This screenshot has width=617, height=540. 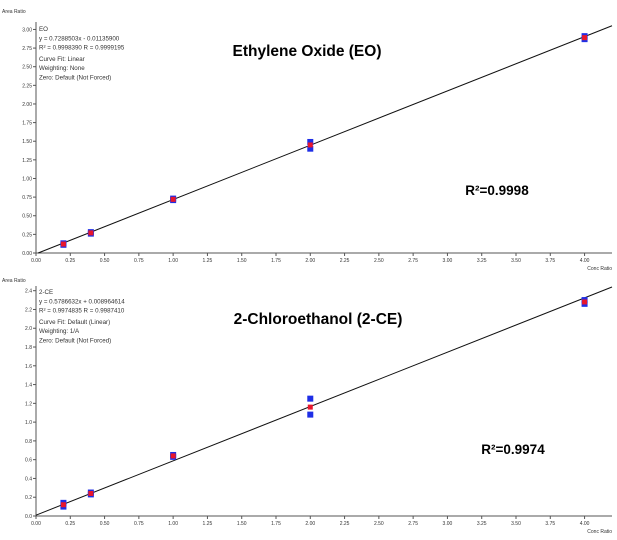 What do you see at coordinates (513, 449) in the screenshot?
I see `r-squared-label: R²=0.9974` at bounding box center [513, 449].